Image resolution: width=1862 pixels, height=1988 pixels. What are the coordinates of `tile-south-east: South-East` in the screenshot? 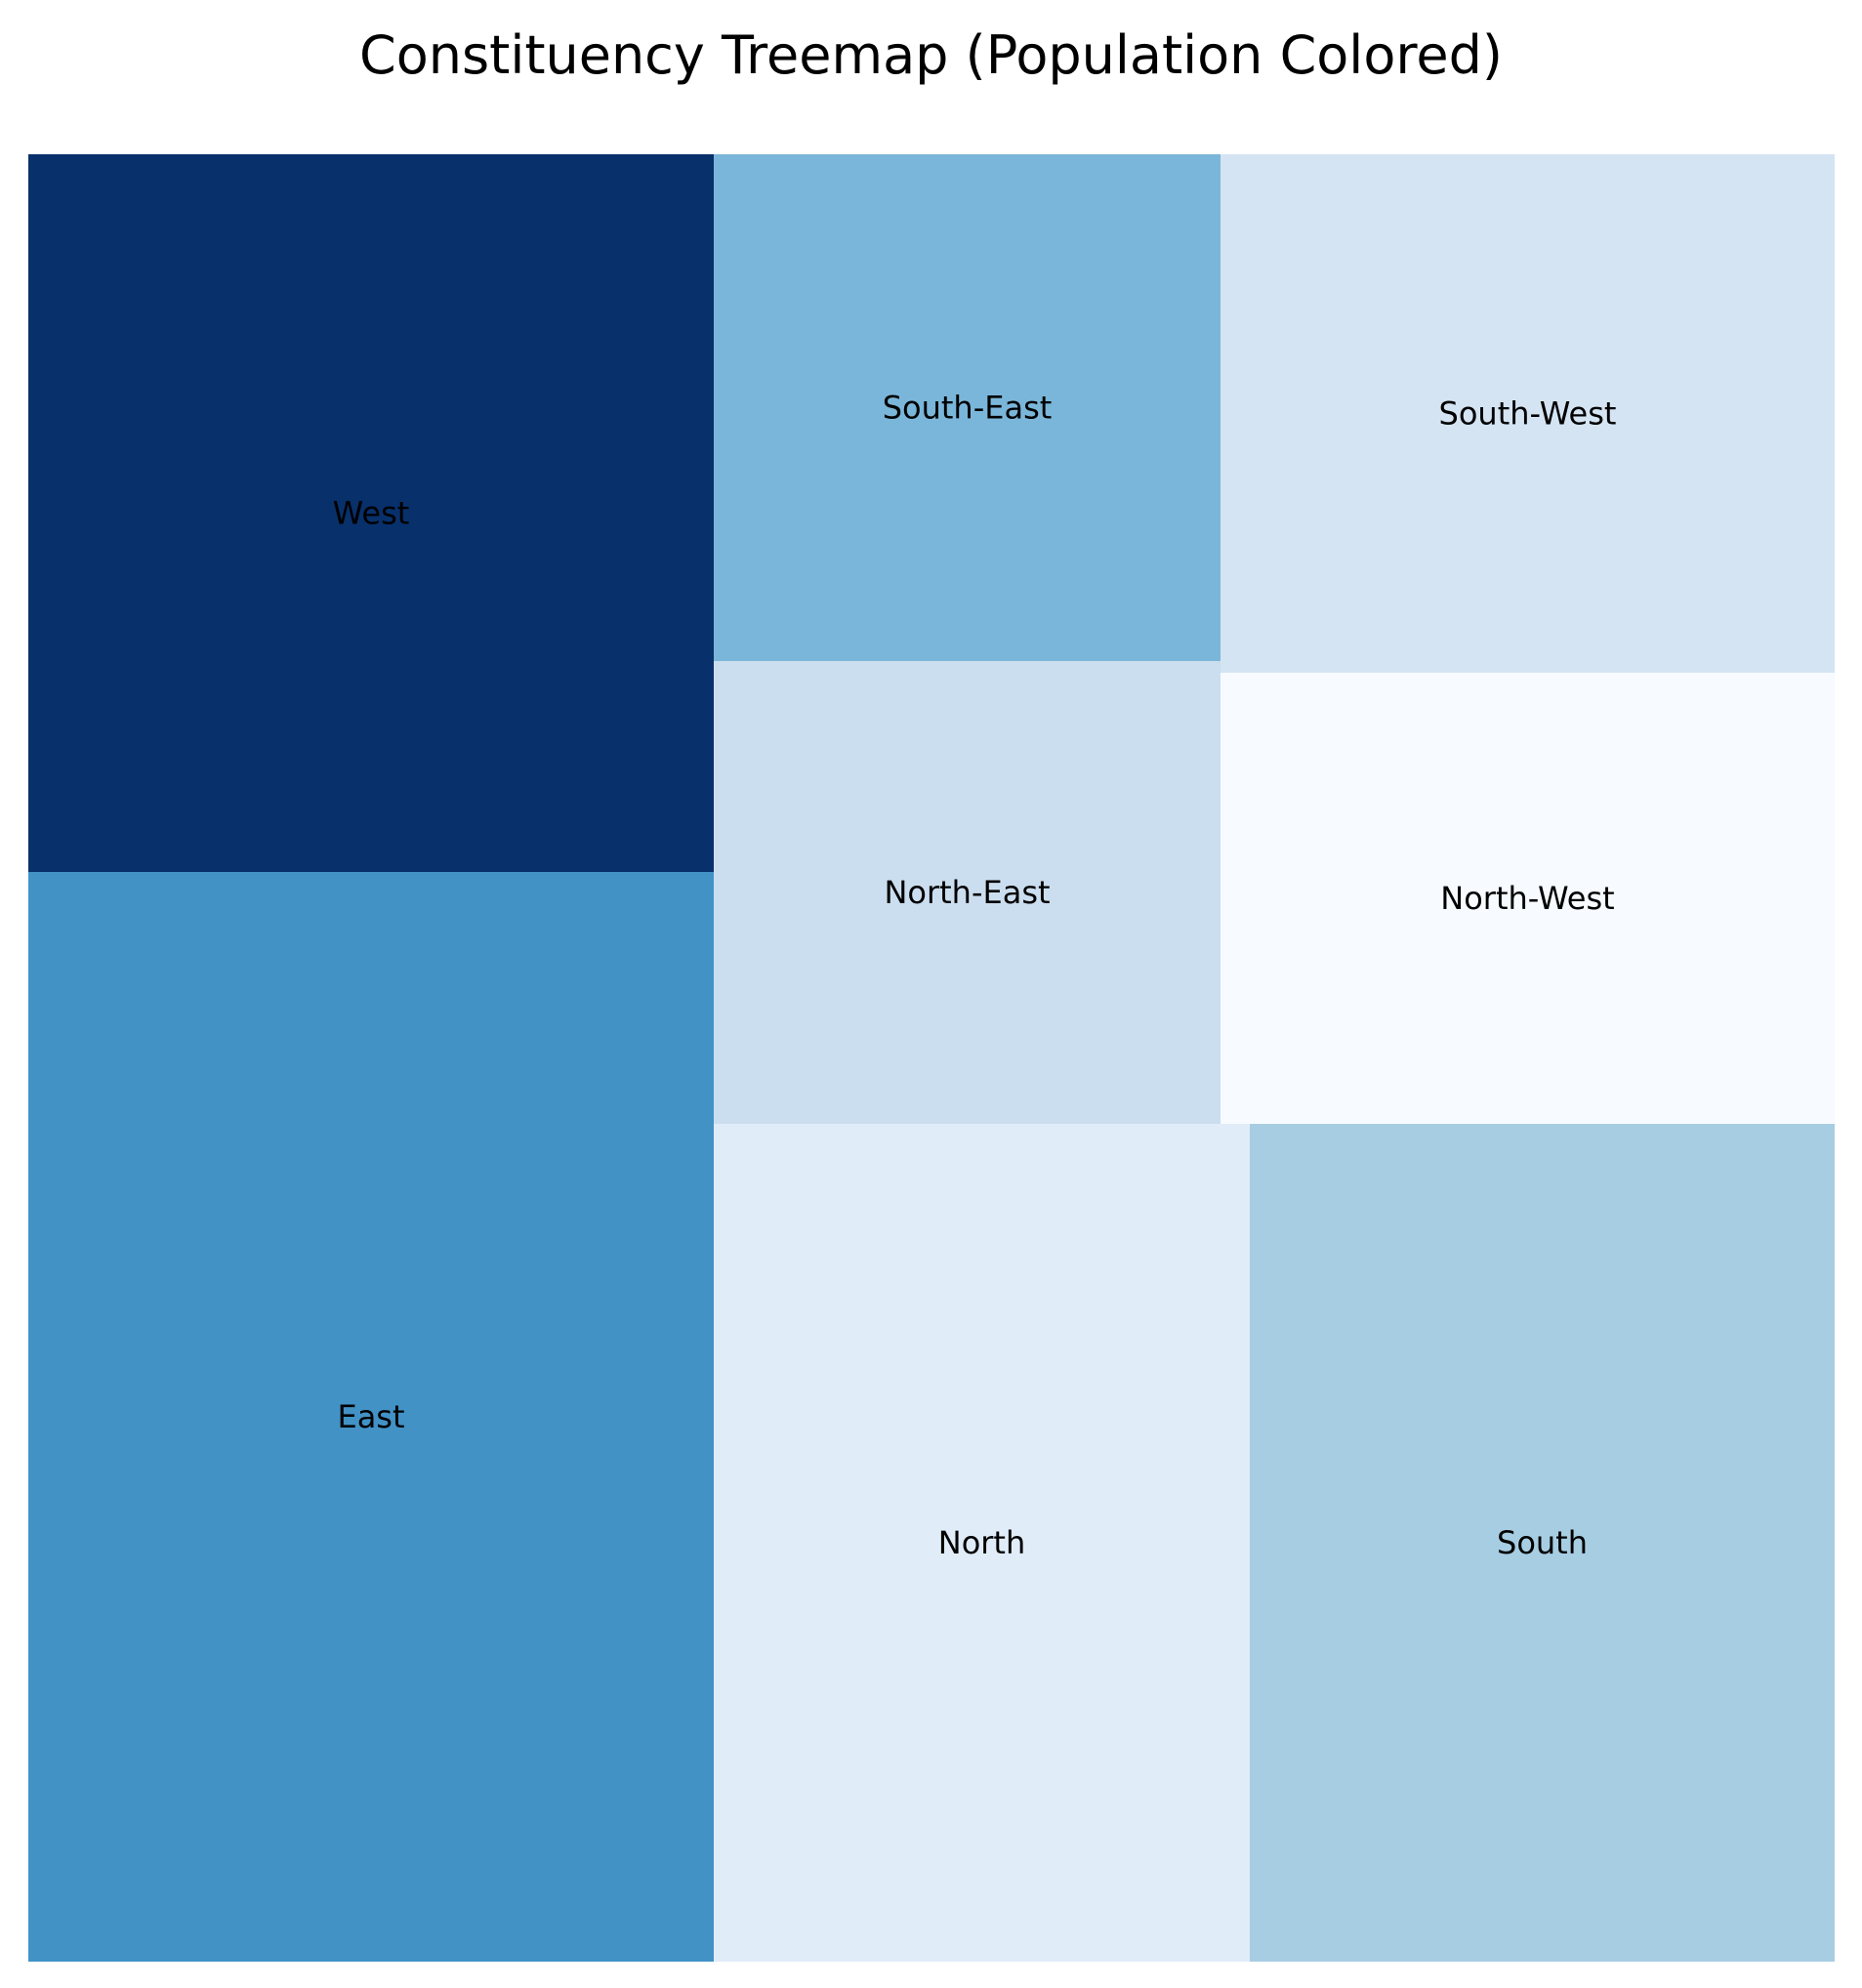 It's located at (967, 407).